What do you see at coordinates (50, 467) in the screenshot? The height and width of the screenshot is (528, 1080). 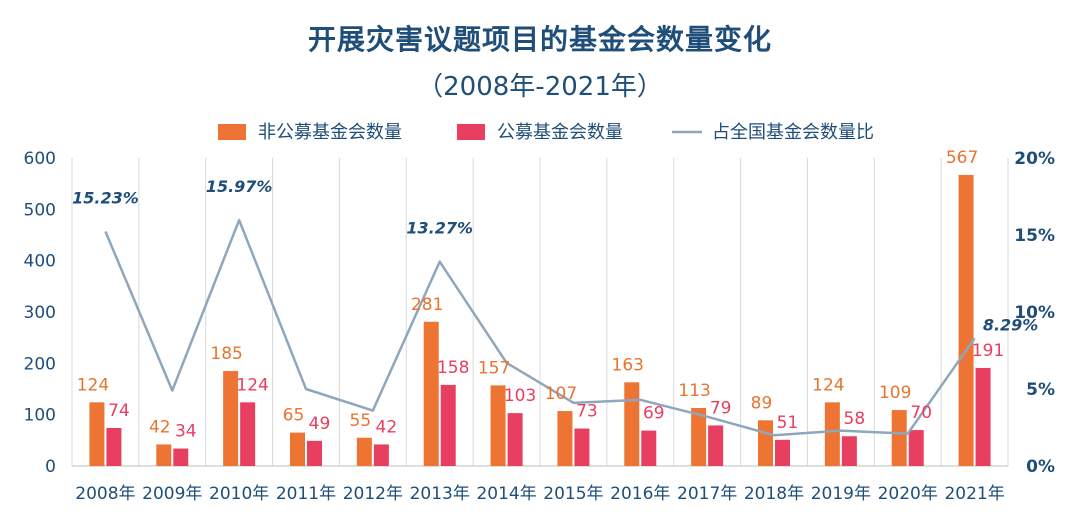 I see `y-left-tick-label: 0` at bounding box center [50, 467].